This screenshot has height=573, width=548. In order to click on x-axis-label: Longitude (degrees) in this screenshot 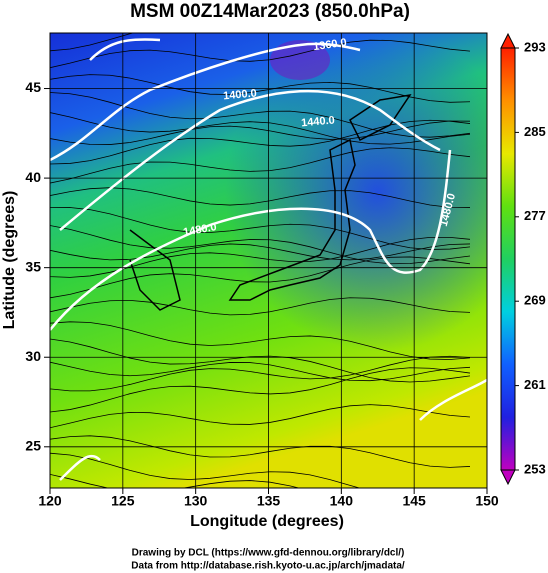, I will do `click(267, 521)`.